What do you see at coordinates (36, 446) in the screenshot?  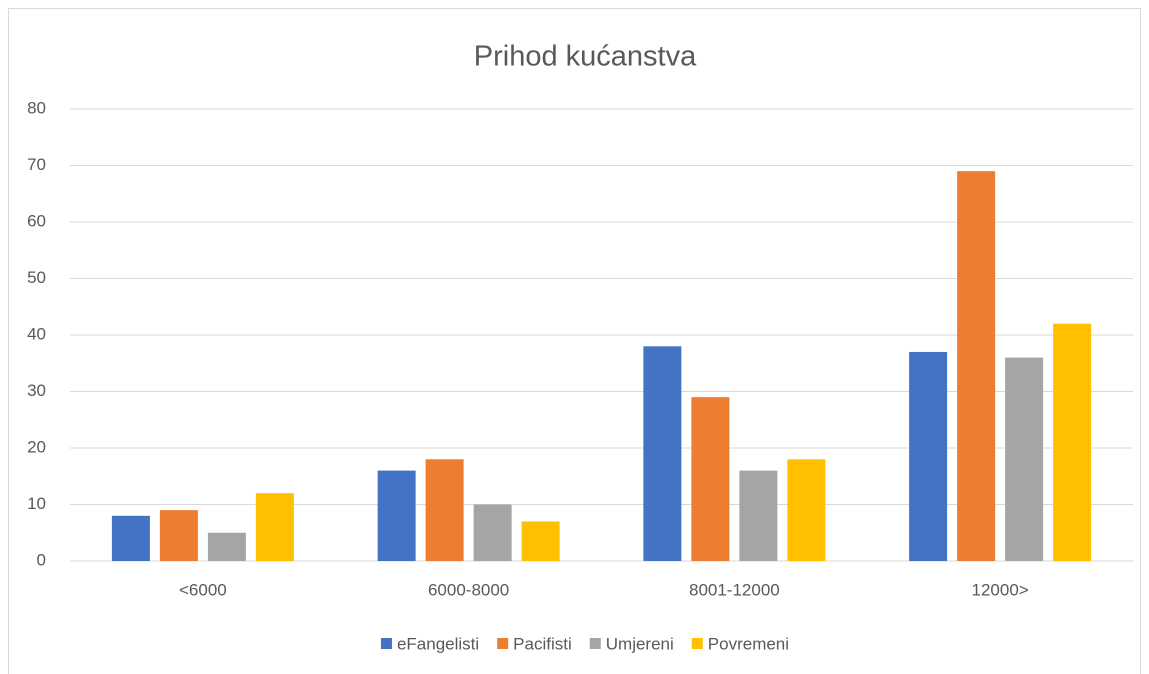 I see `y-tick-label: 20` at bounding box center [36, 446].